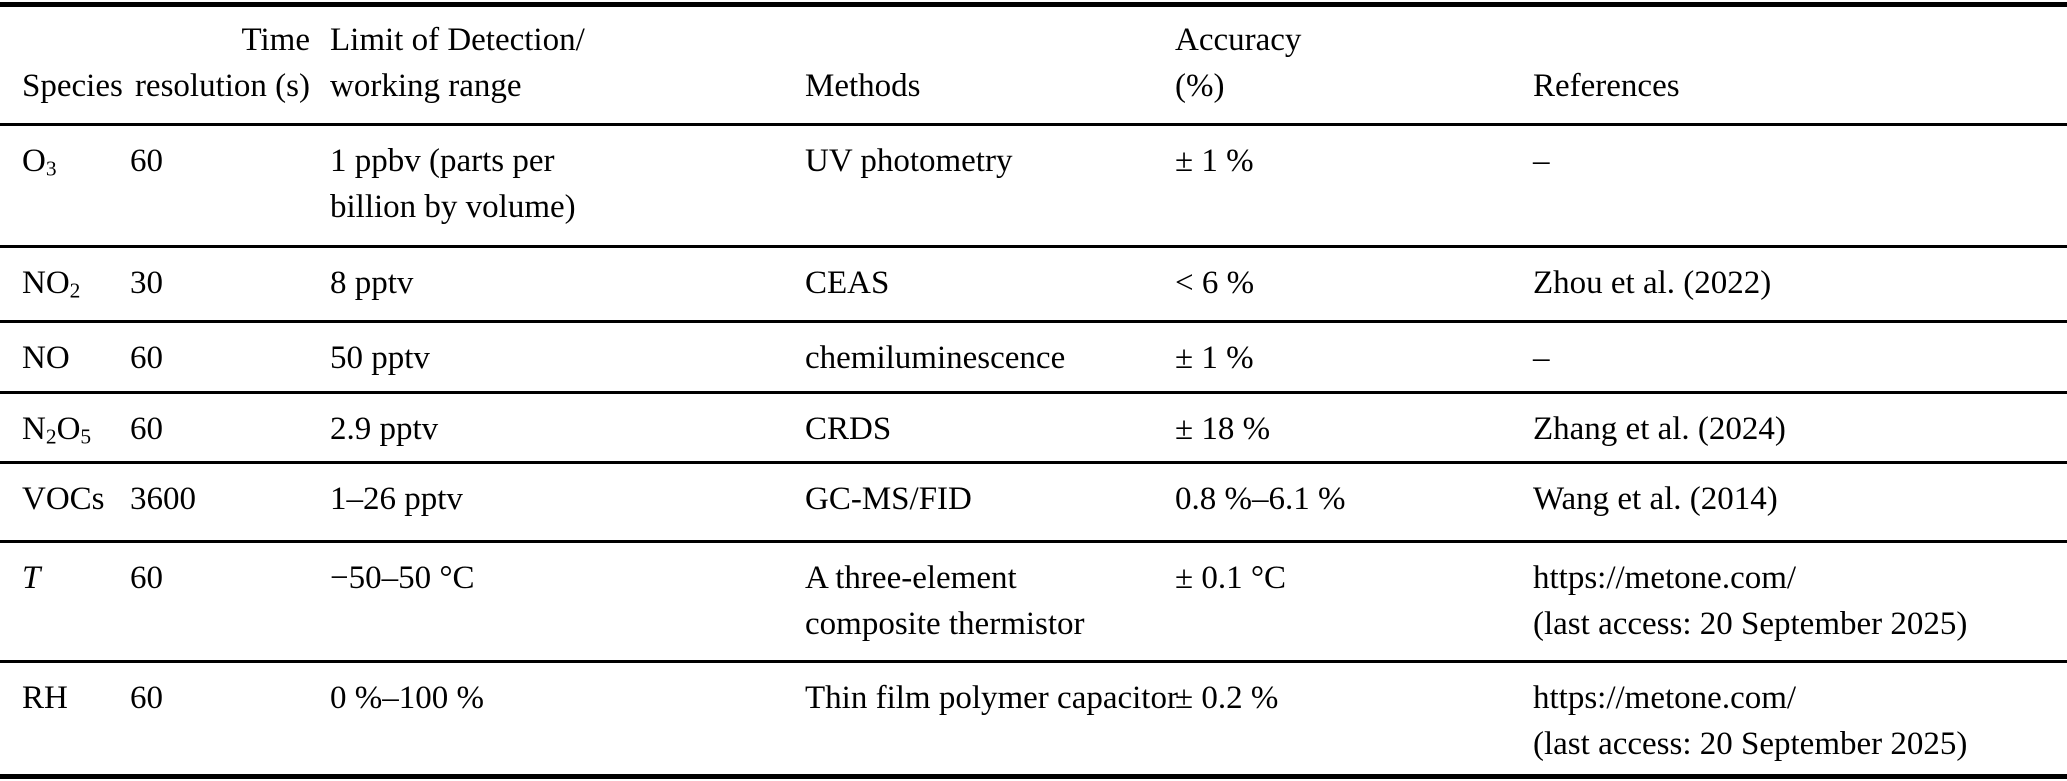 Image resolution: width=2067 pixels, height=781 pixels. Describe the element at coordinates (380, 358) in the screenshot. I see `cell-lod: 50 pptv` at that location.